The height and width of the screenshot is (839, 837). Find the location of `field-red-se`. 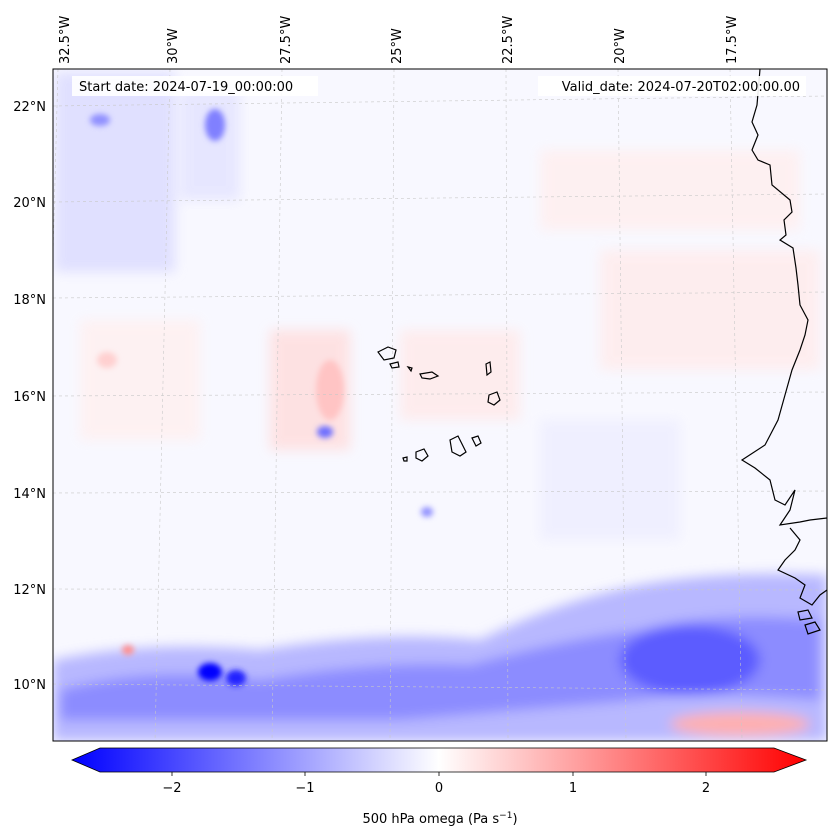

field-red-se is located at coordinates (740, 724).